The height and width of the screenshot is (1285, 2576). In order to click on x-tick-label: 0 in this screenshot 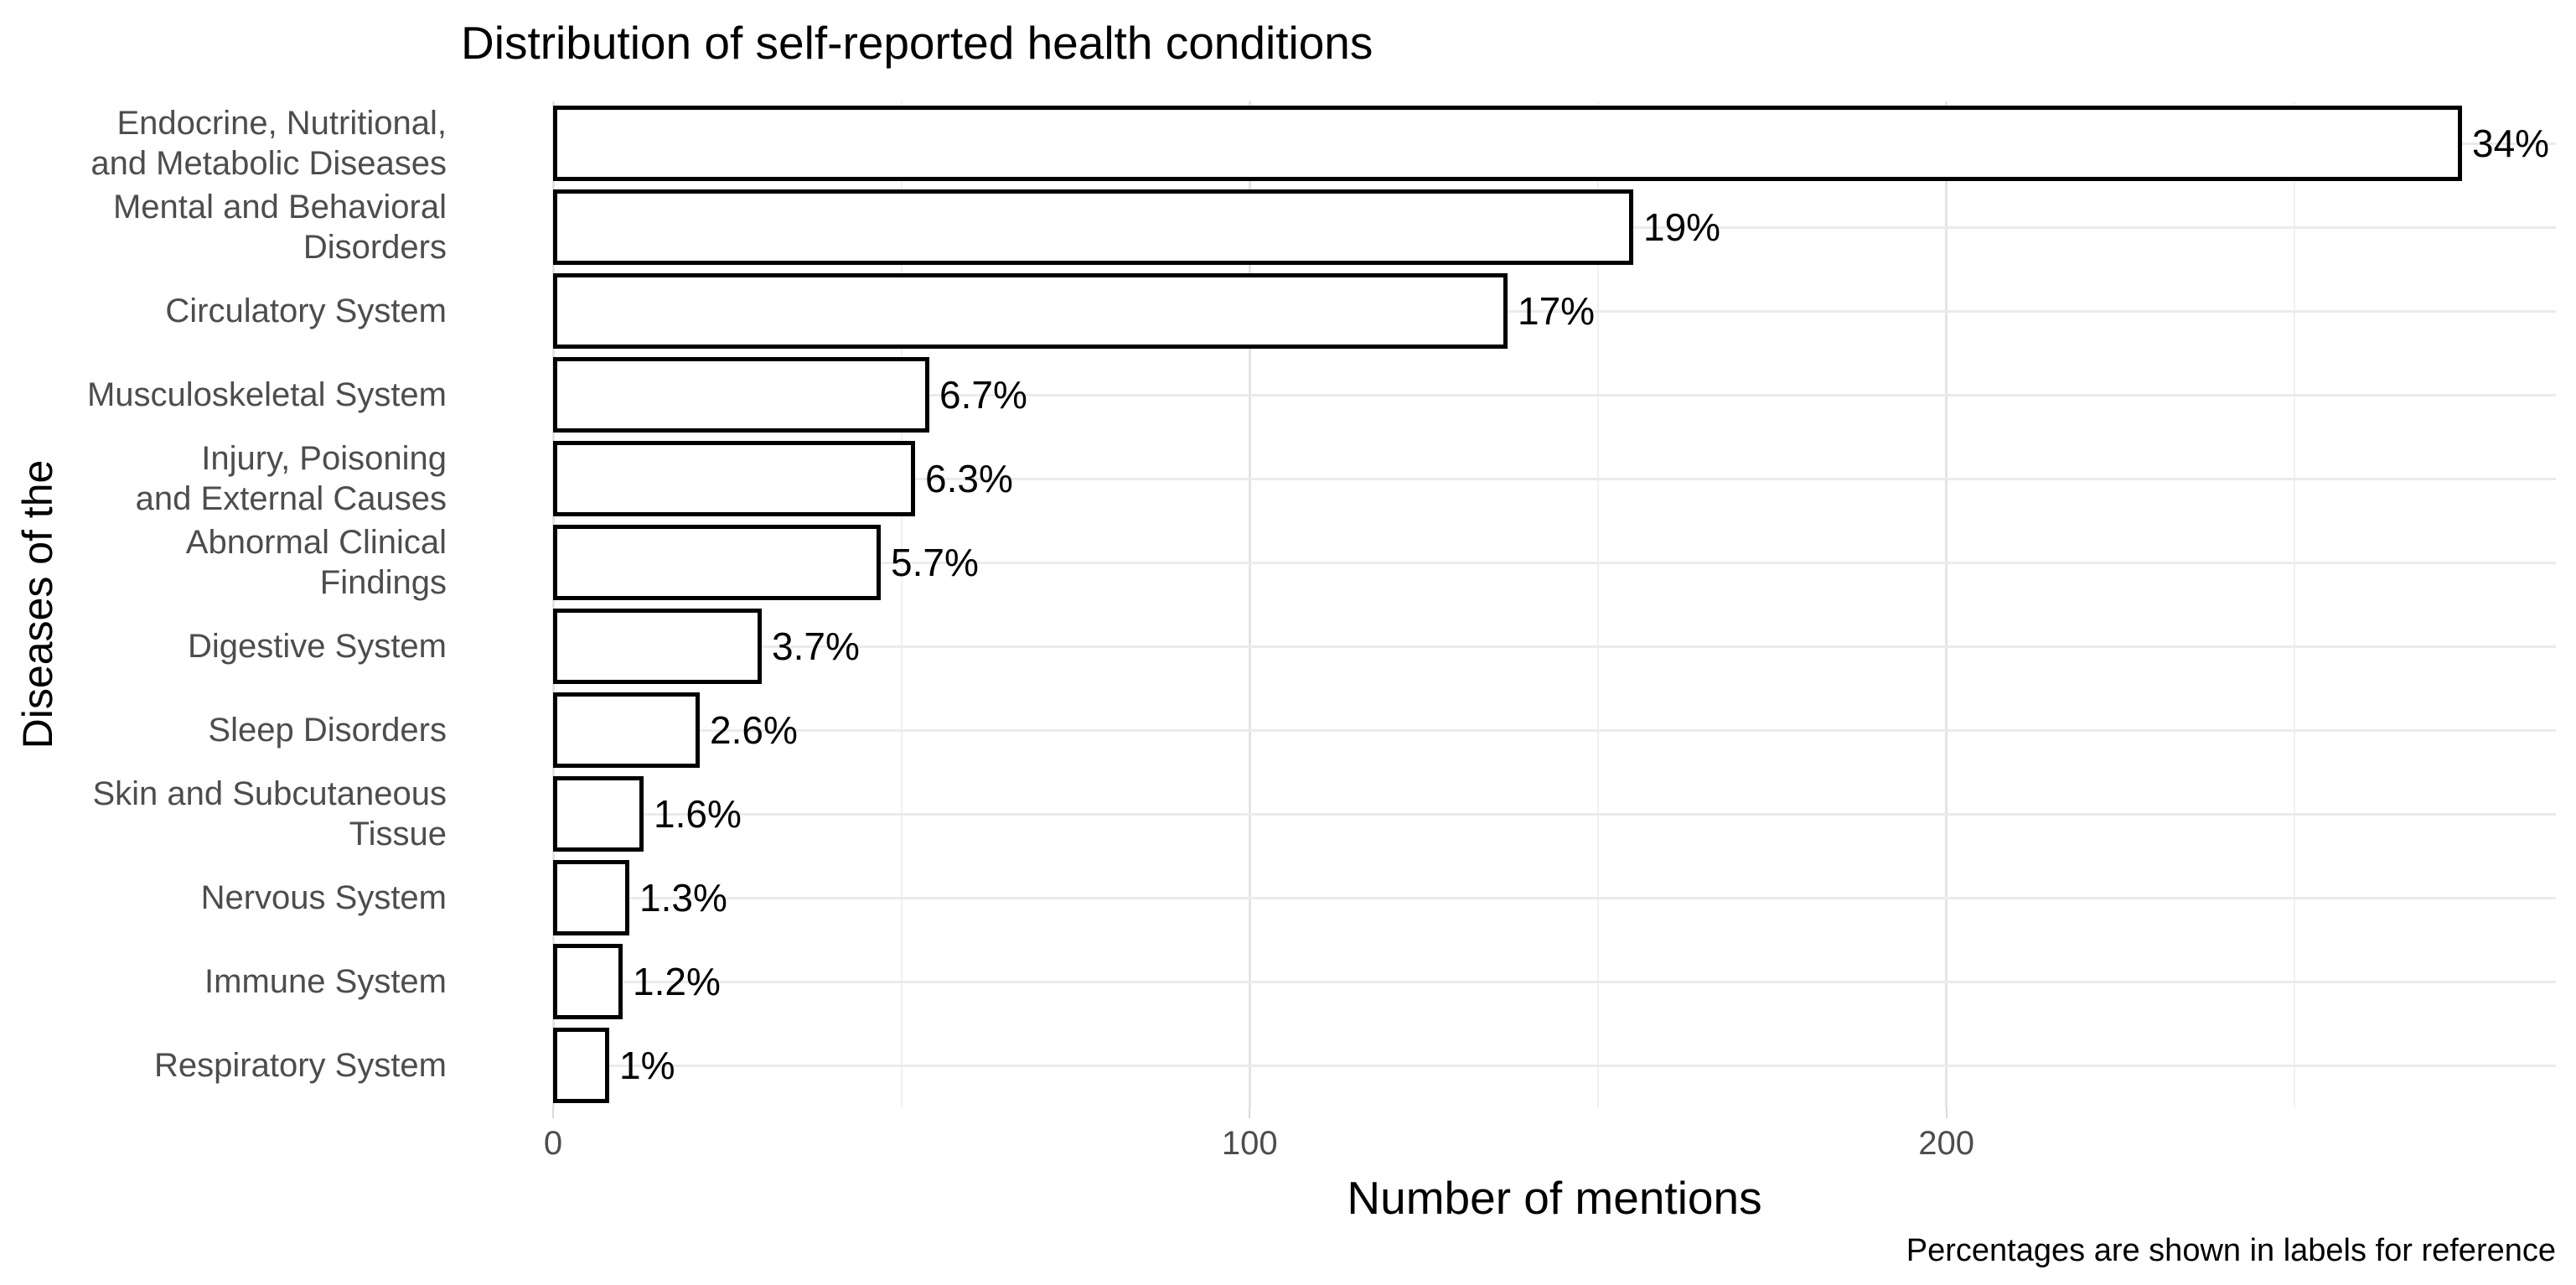, I will do `click(553, 1143)`.